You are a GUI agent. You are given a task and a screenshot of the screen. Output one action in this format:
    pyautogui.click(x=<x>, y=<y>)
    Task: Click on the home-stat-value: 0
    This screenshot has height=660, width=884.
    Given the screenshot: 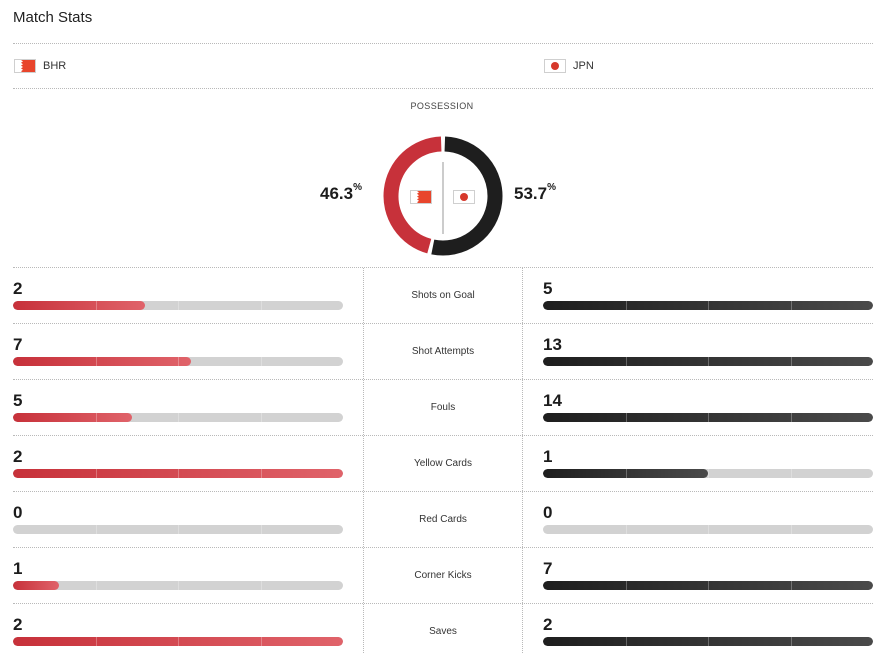 What is the action you would take?
    pyautogui.click(x=18, y=512)
    